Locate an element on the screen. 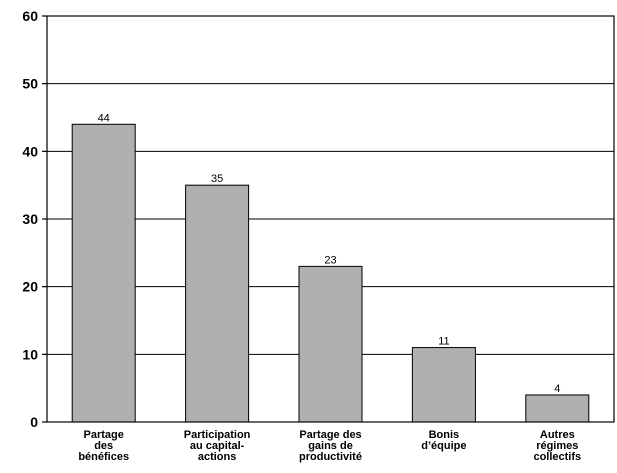 The height and width of the screenshot is (473, 617). y-tick-label: 20 is located at coordinates (30, 287).